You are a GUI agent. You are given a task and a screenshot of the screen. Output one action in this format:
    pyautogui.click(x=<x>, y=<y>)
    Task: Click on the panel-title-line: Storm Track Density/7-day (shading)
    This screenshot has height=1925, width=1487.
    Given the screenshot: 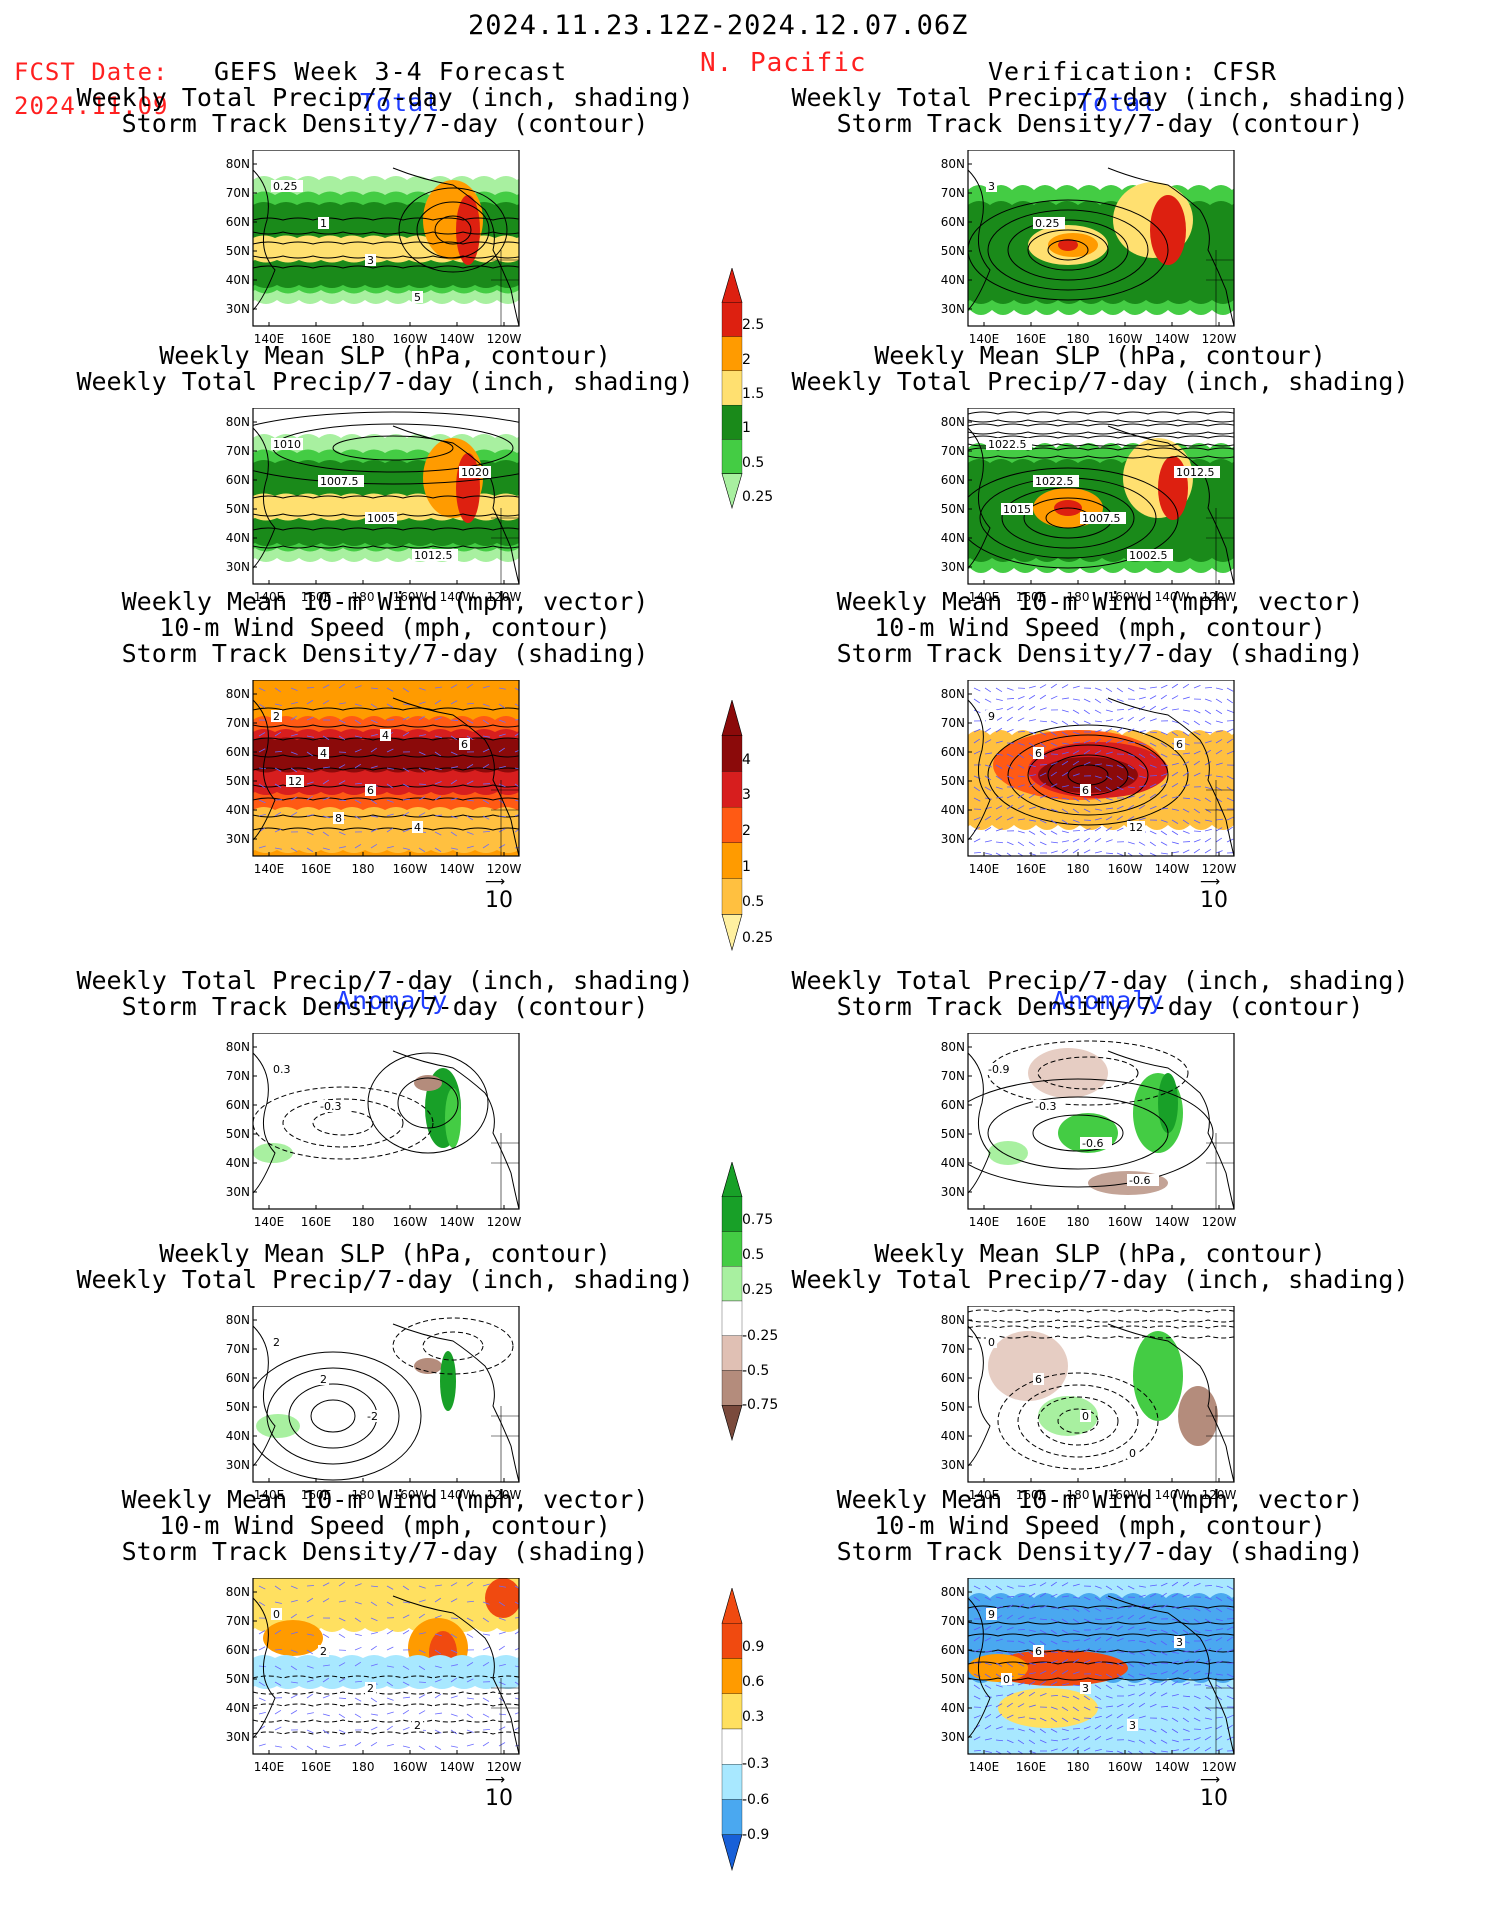 What is the action you would take?
    pyautogui.click(x=1100, y=1551)
    